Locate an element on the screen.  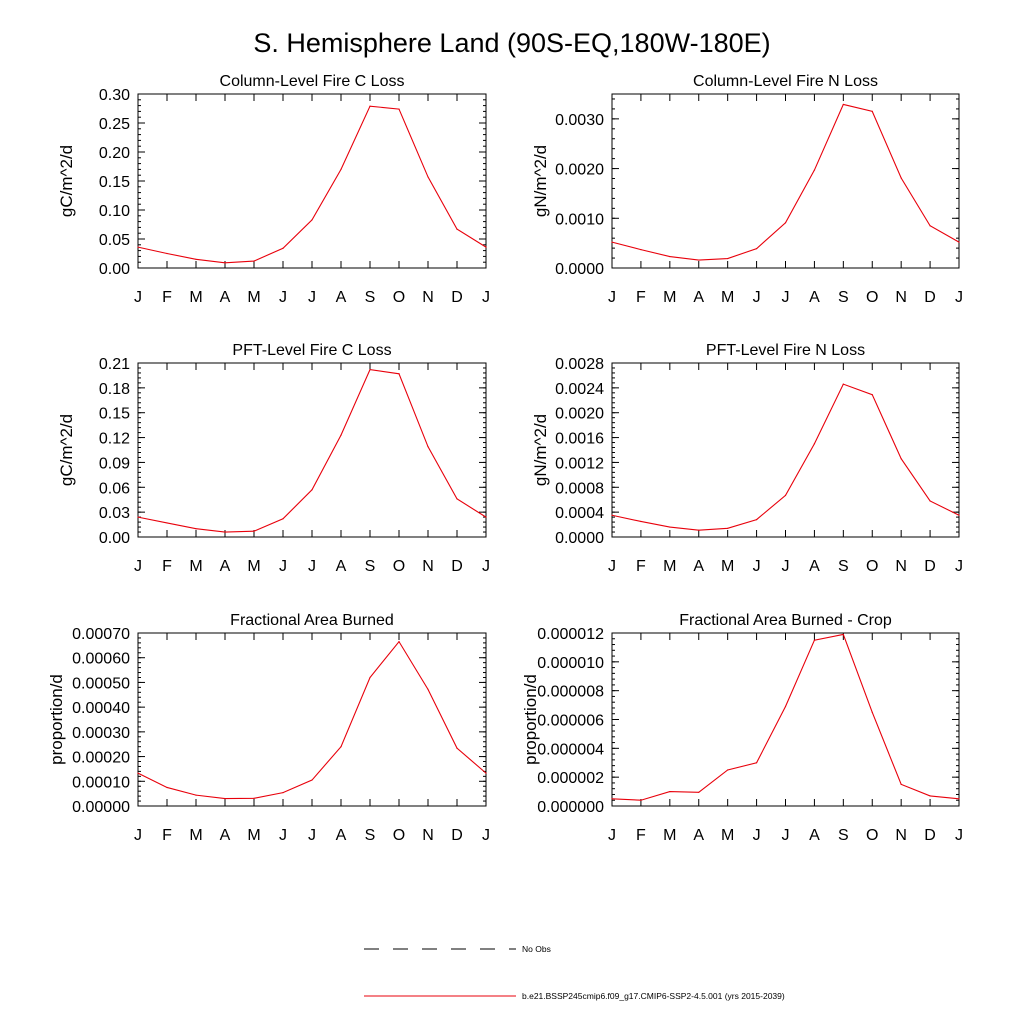
chart-title: PFT-Level Fire C Loss is located at coordinates (311, 350).